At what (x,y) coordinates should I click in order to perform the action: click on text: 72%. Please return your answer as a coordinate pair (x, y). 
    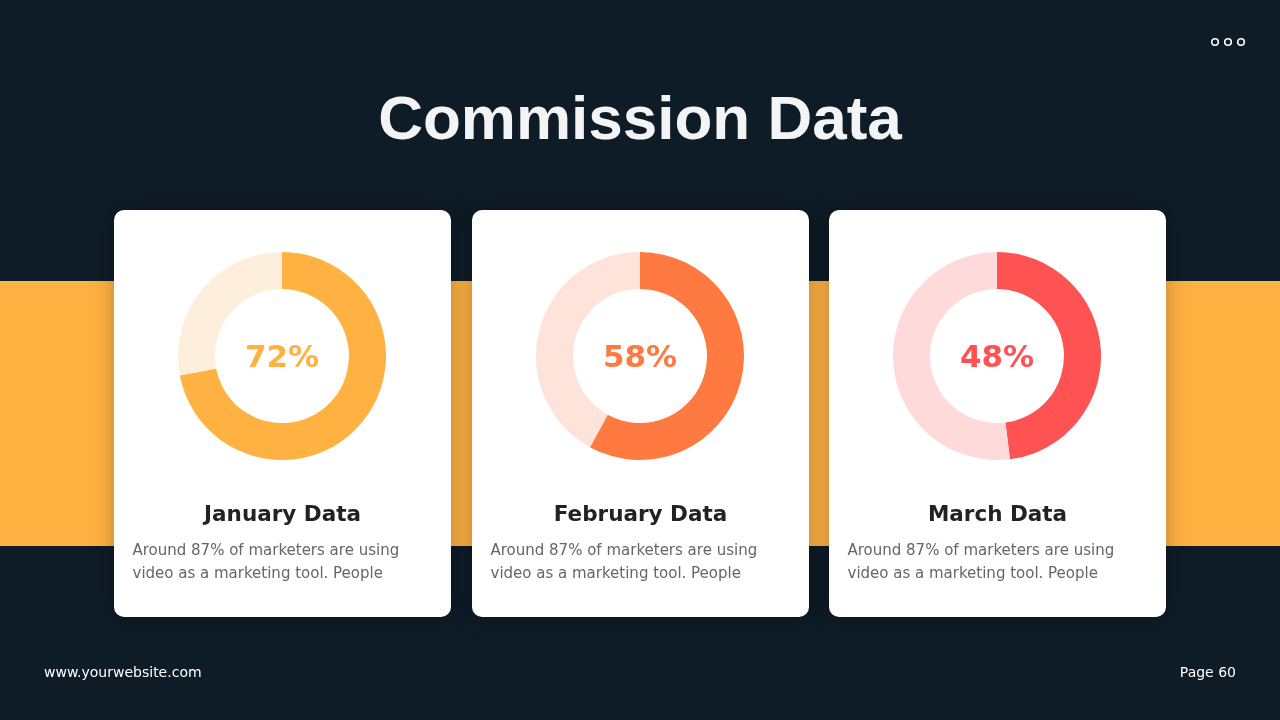
    Looking at the image, I should click on (282, 356).